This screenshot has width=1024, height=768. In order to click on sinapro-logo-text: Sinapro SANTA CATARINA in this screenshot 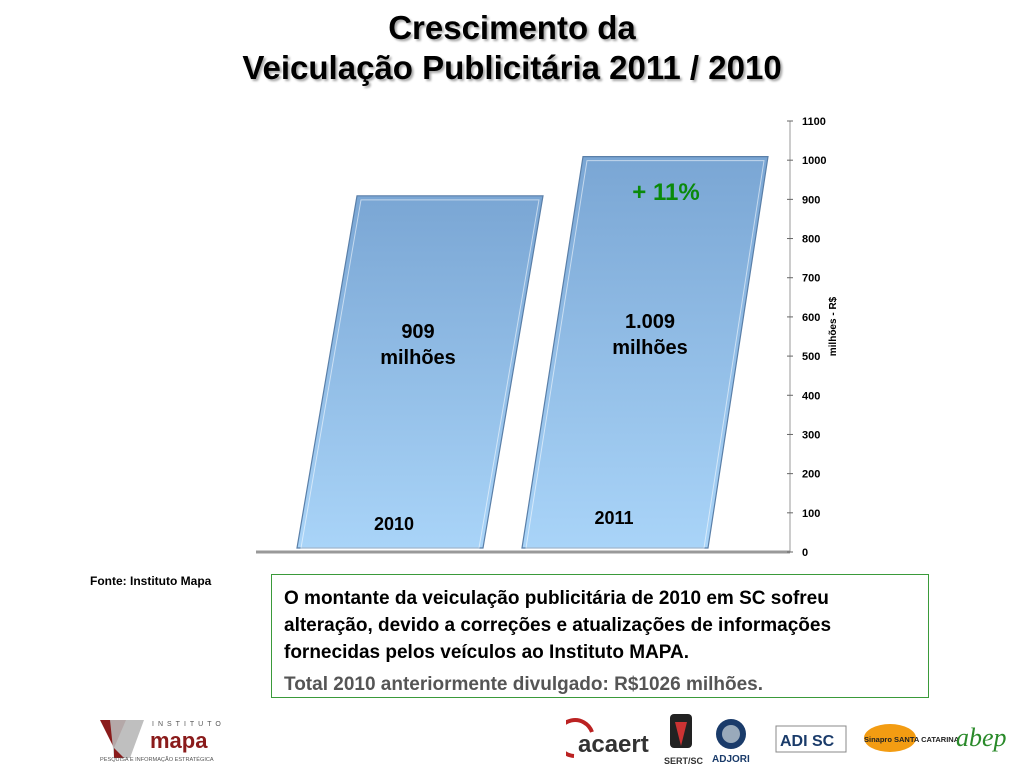, I will do `click(912, 739)`.